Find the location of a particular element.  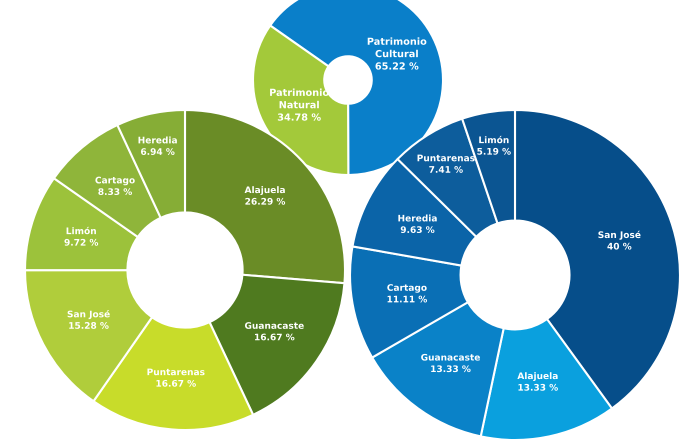

data-label: 34.78 % is located at coordinates (299, 117).